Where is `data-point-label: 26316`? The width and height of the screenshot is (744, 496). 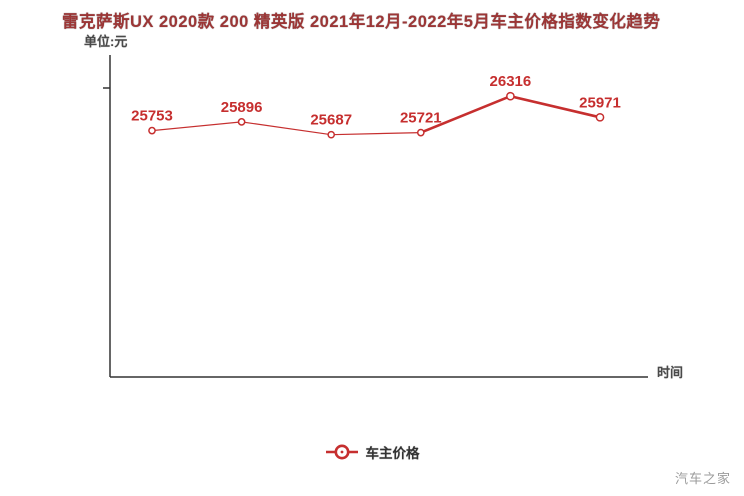 data-point-label: 26316 is located at coordinates (511, 81).